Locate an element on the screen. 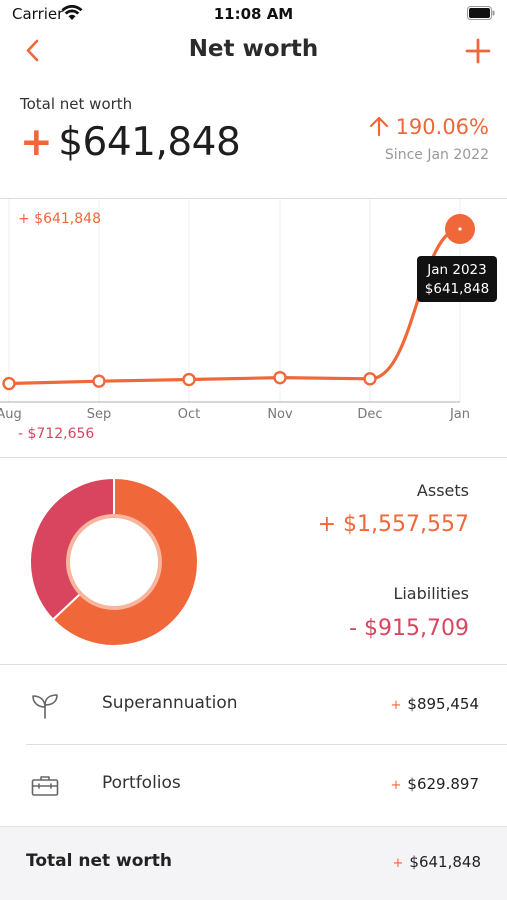 Image resolution: width=507 pixels, height=900 pixels. donut-chart is located at coordinates (114, 561).